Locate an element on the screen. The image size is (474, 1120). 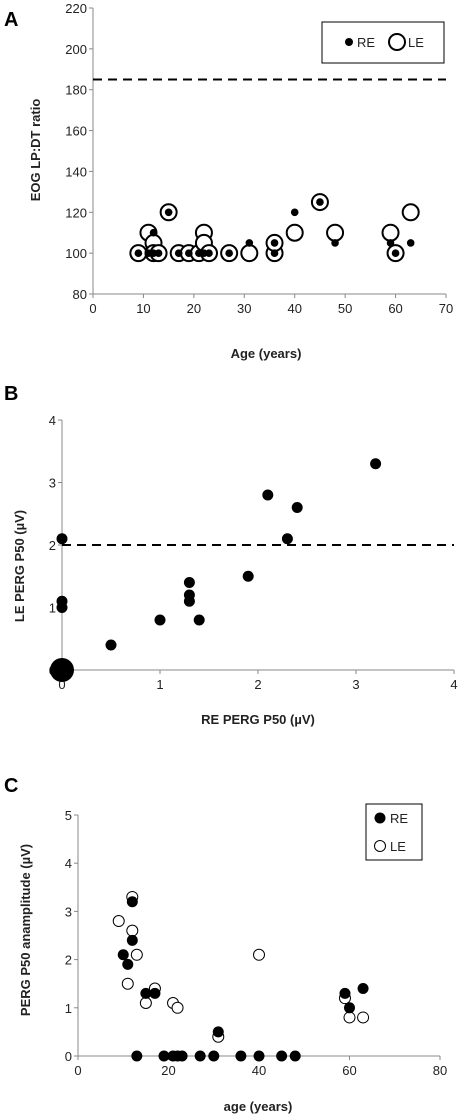
panel-b-y-tick-label: 4 is located at coordinates (52, 420).